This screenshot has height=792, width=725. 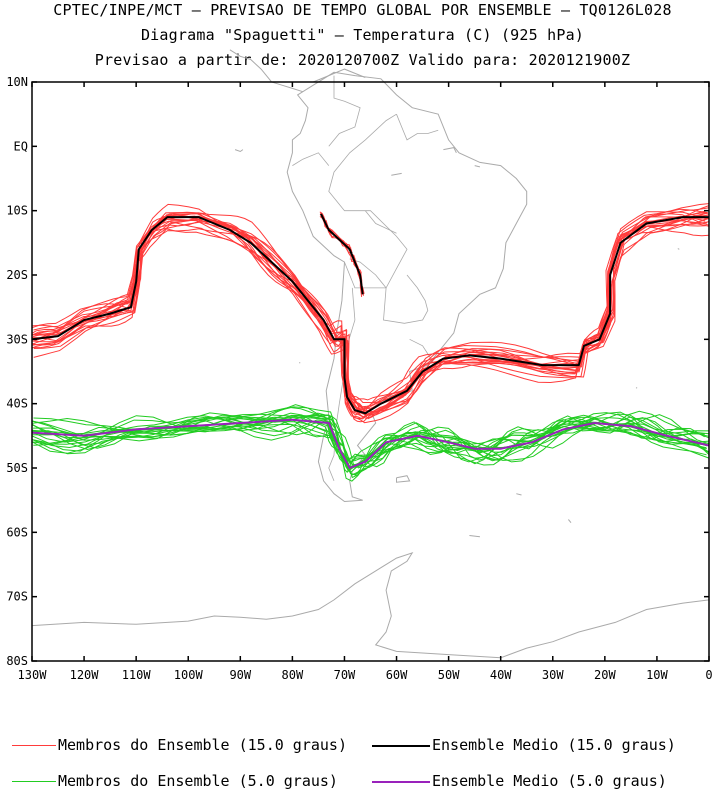 What do you see at coordinates (549, 781) in the screenshot?
I see `legend-label-mean-5: Ensemble Medio (5.0 graus)` at bounding box center [549, 781].